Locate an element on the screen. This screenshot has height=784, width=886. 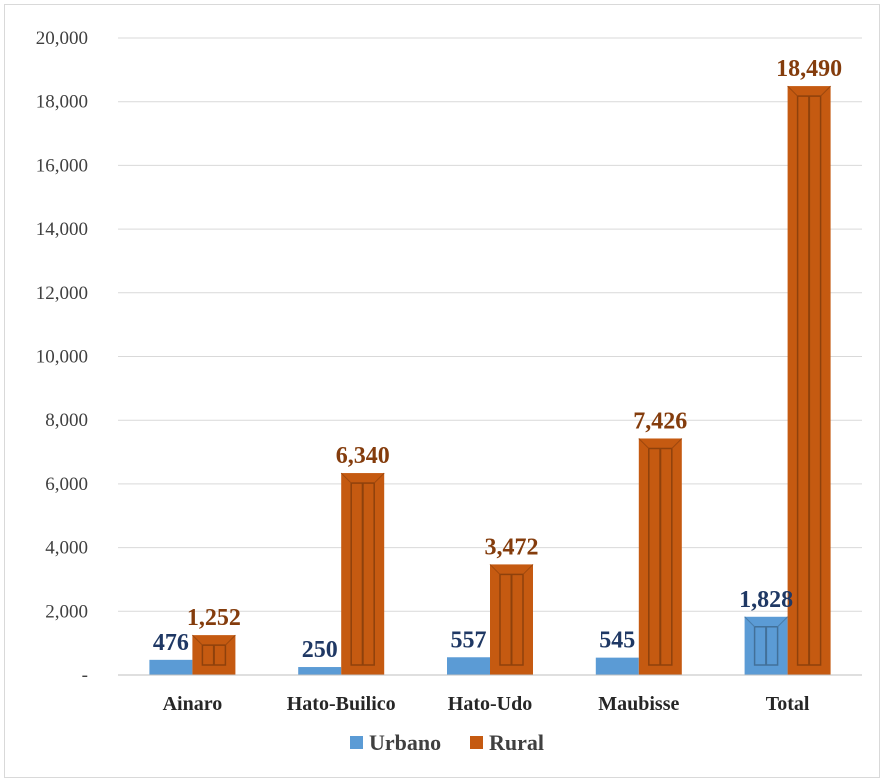
x-tick-label: Total is located at coordinates (788, 704).